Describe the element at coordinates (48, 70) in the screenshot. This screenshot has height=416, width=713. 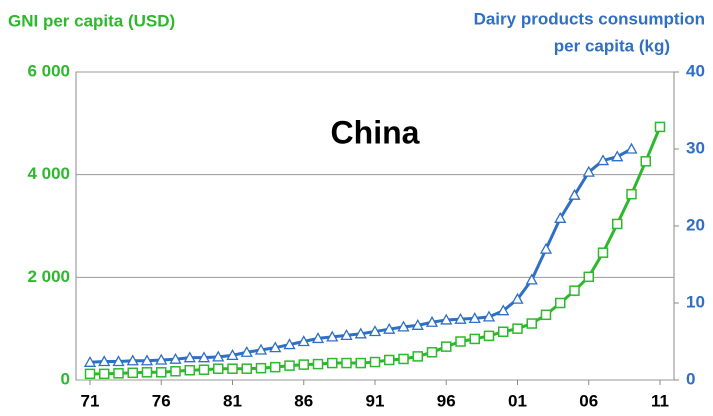
I see `y-tick-label: 6 000` at that location.